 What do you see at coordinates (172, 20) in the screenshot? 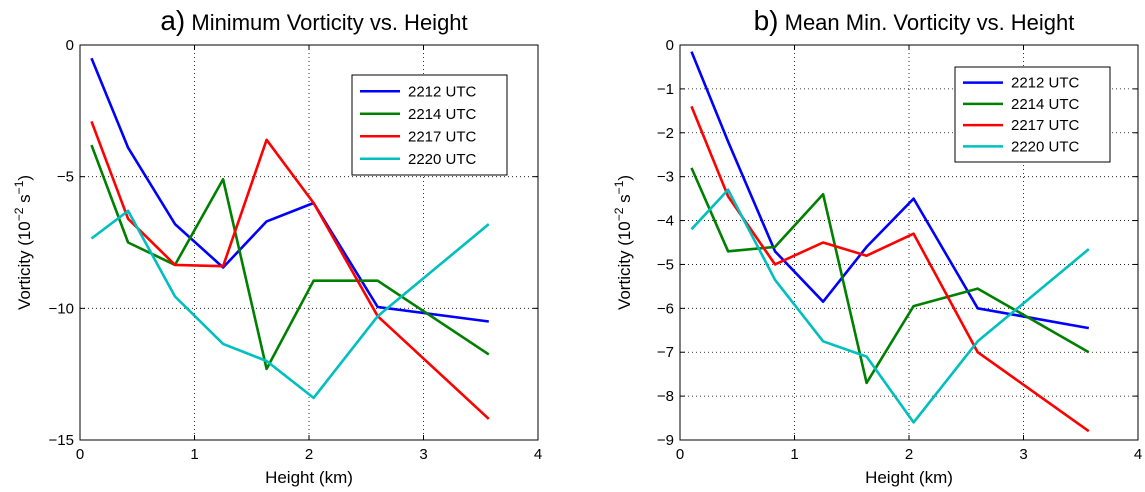
I see `panel-label: a)` at bounding box center [172, 20].